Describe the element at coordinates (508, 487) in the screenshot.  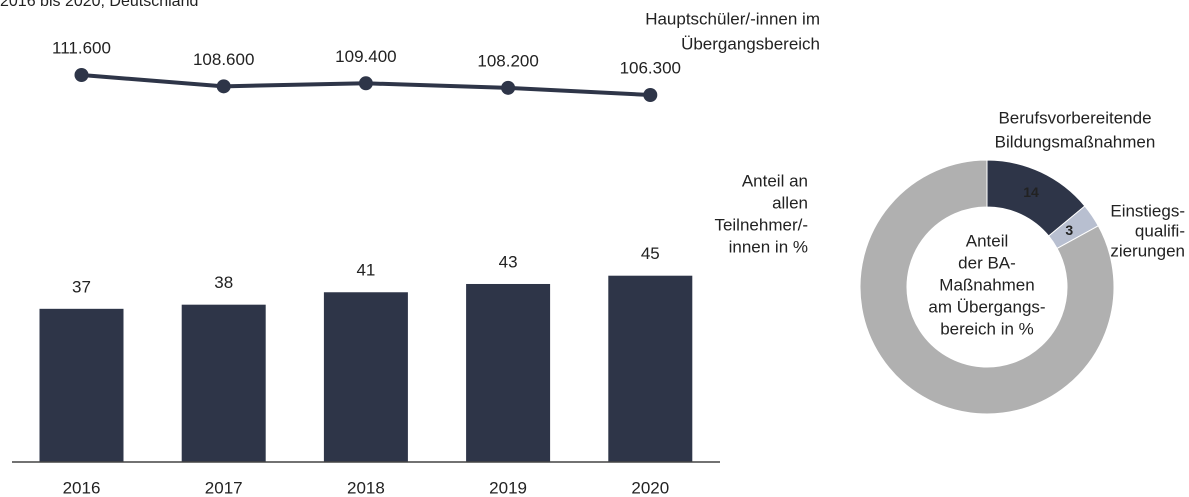
I see `x-tick-label: 2019` at that location.